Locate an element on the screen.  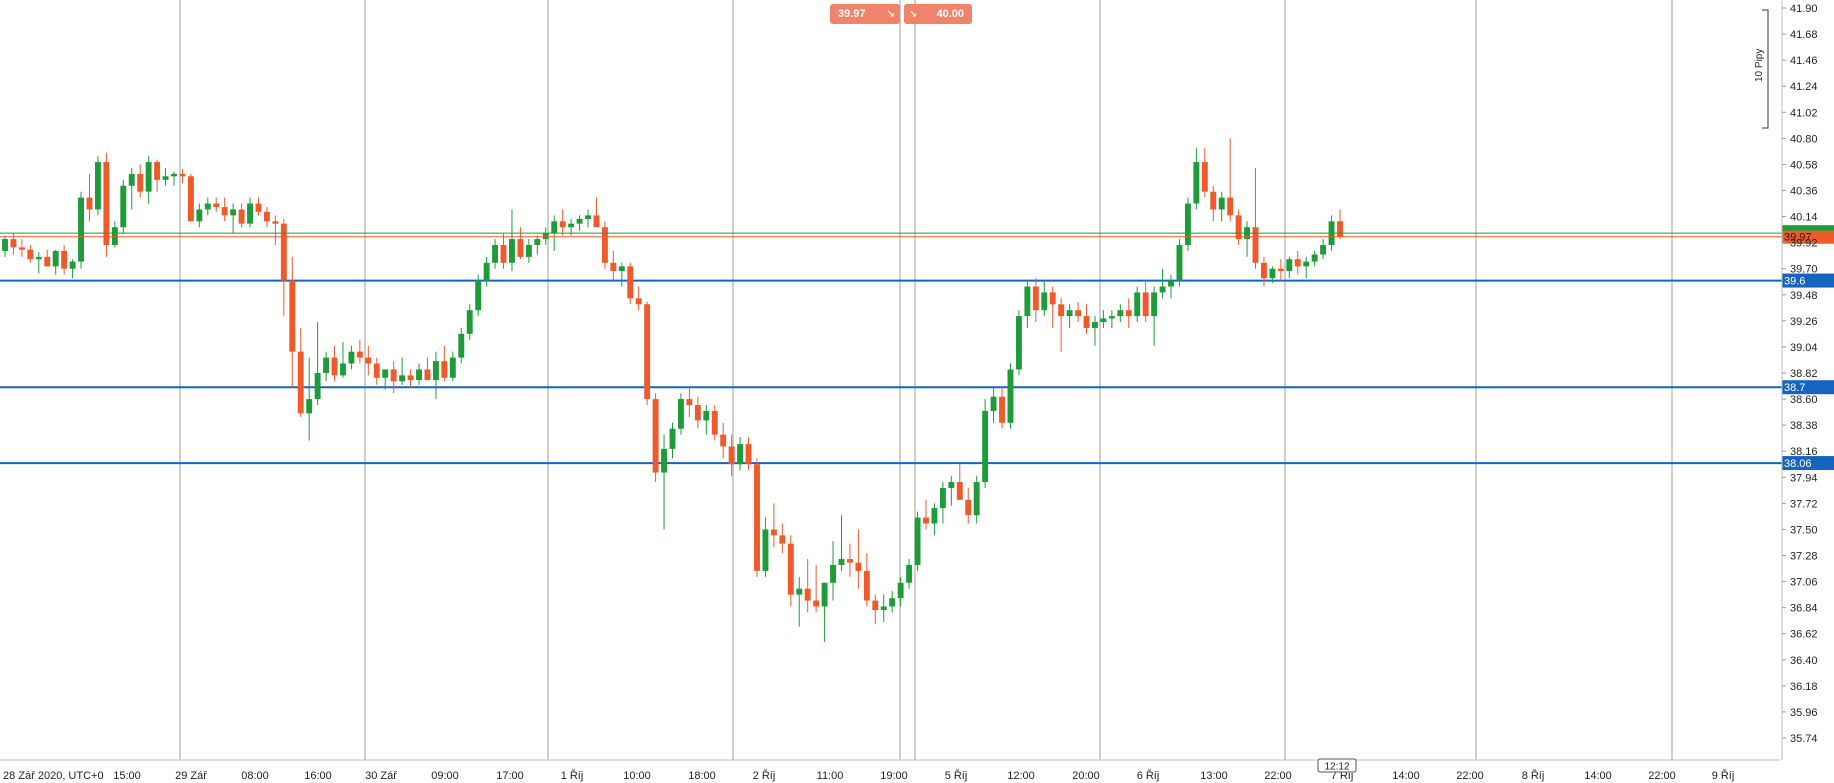
time-cursor: 12:12 is located at coordinates (1337, 765).